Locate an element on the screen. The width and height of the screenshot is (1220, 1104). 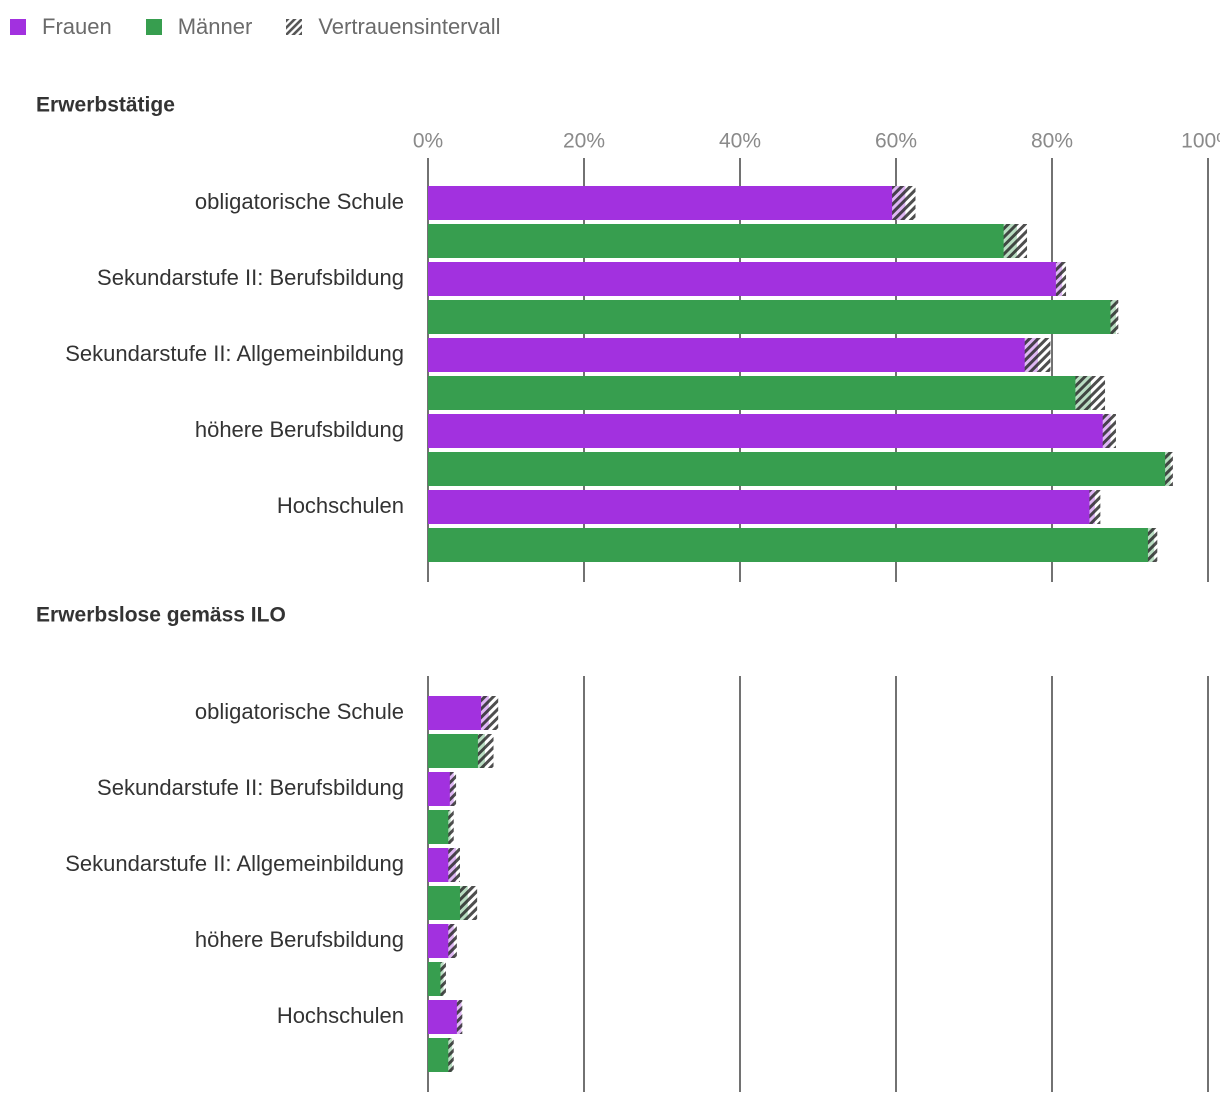
tick-label: 0% is located at coordinates (428, 141).